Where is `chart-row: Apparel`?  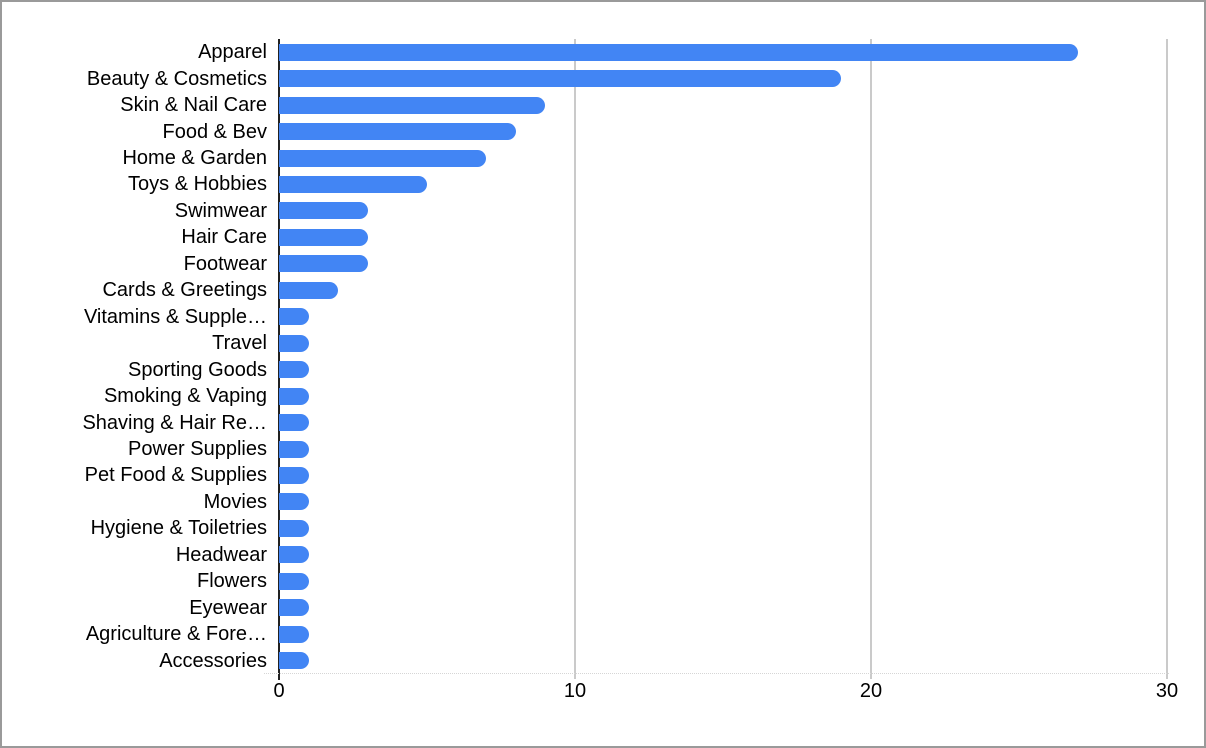
chart-row: Apparel is located at coordinates (603, 52).